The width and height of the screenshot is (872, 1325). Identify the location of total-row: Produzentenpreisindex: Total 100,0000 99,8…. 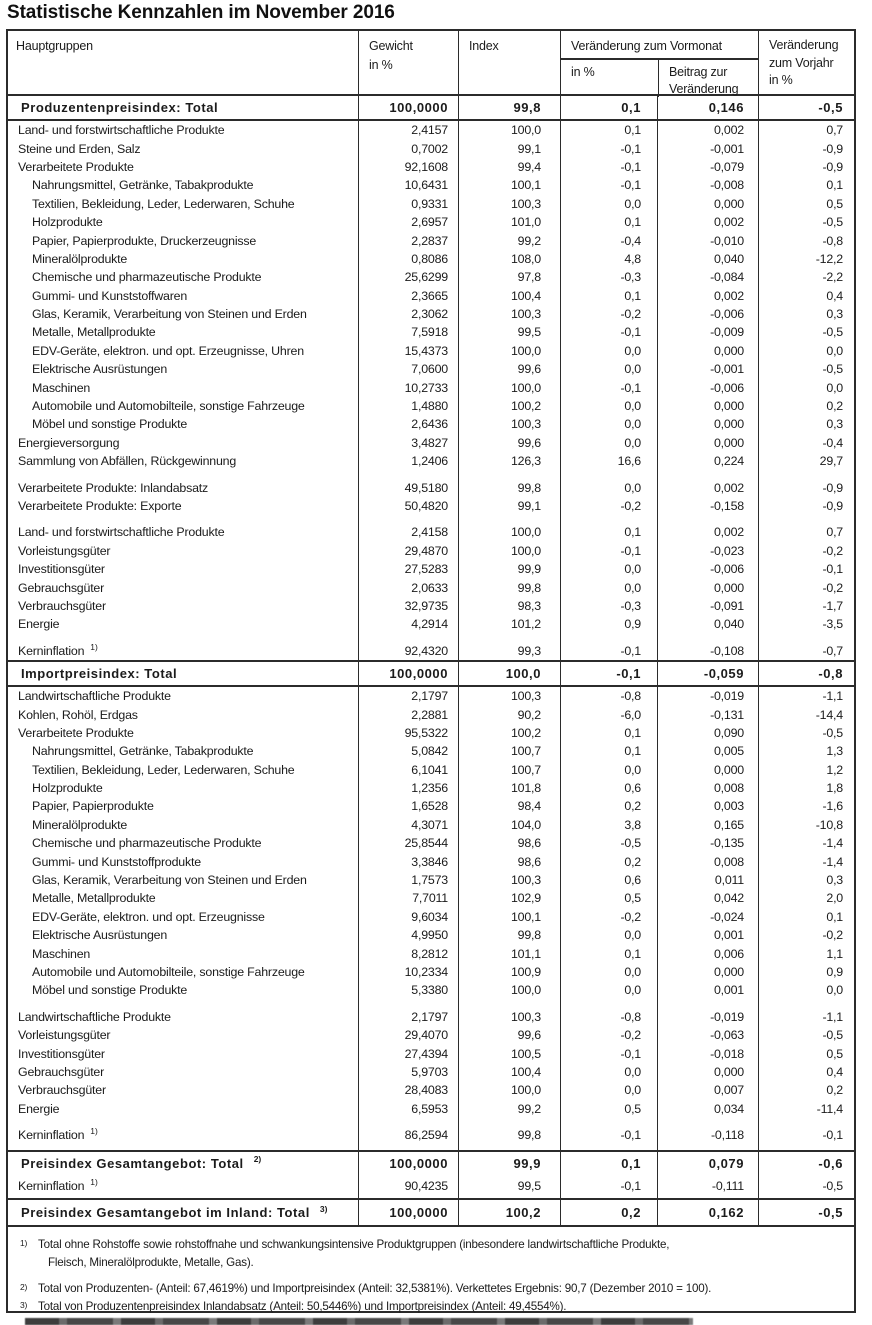
(431, 108).